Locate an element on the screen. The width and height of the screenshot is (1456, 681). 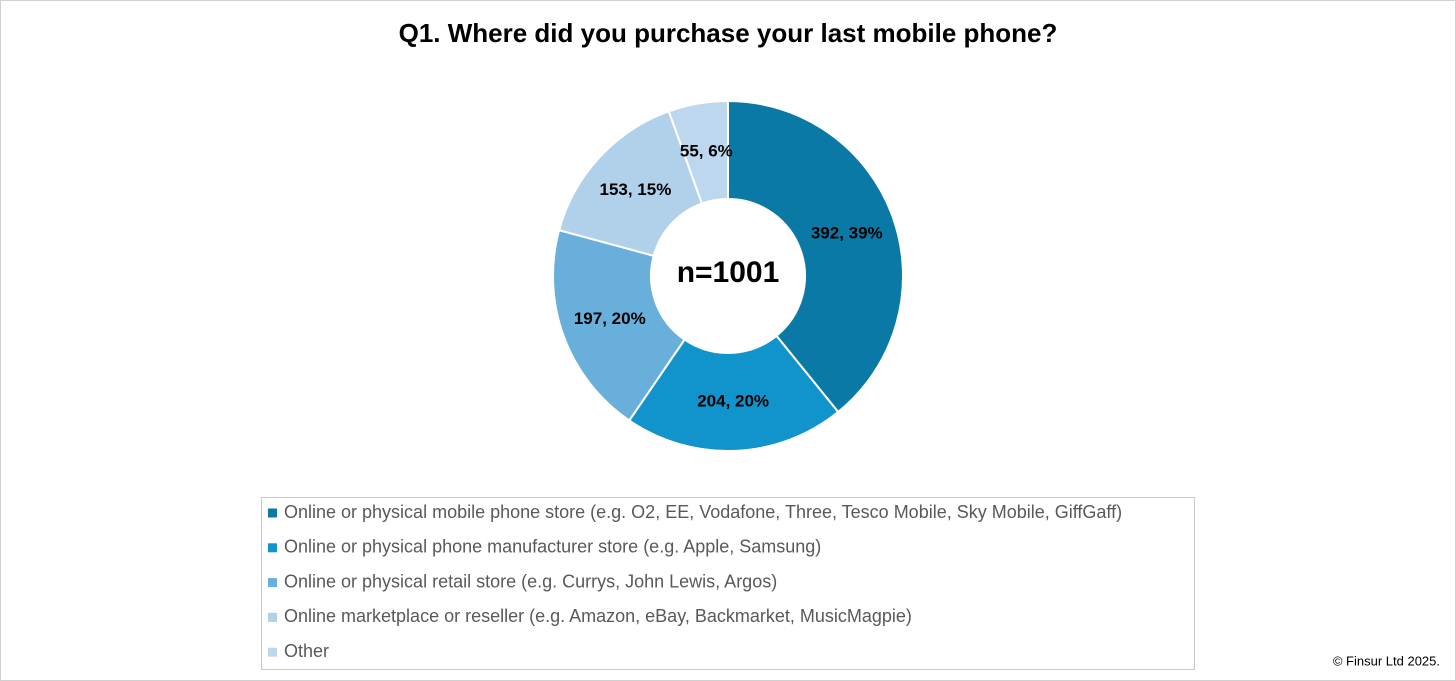
data-label: 204, 20% is located at coordinates (733, 400).